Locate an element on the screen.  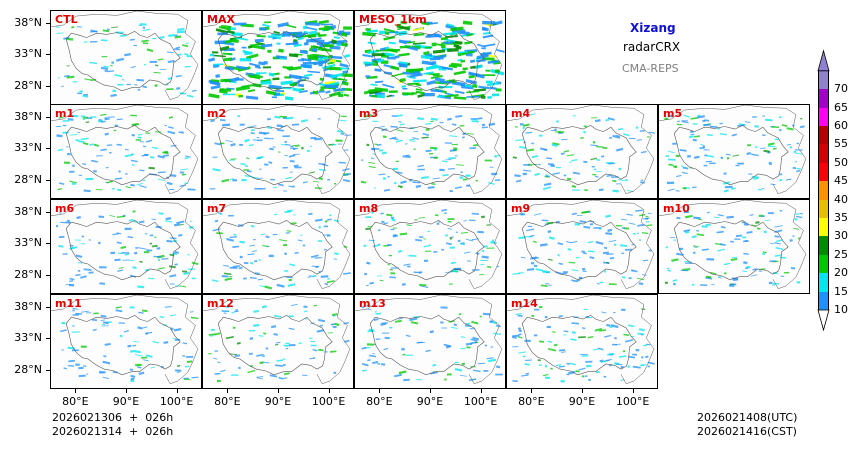
lead-time-1: 026h is located at coordinates (159, 417).